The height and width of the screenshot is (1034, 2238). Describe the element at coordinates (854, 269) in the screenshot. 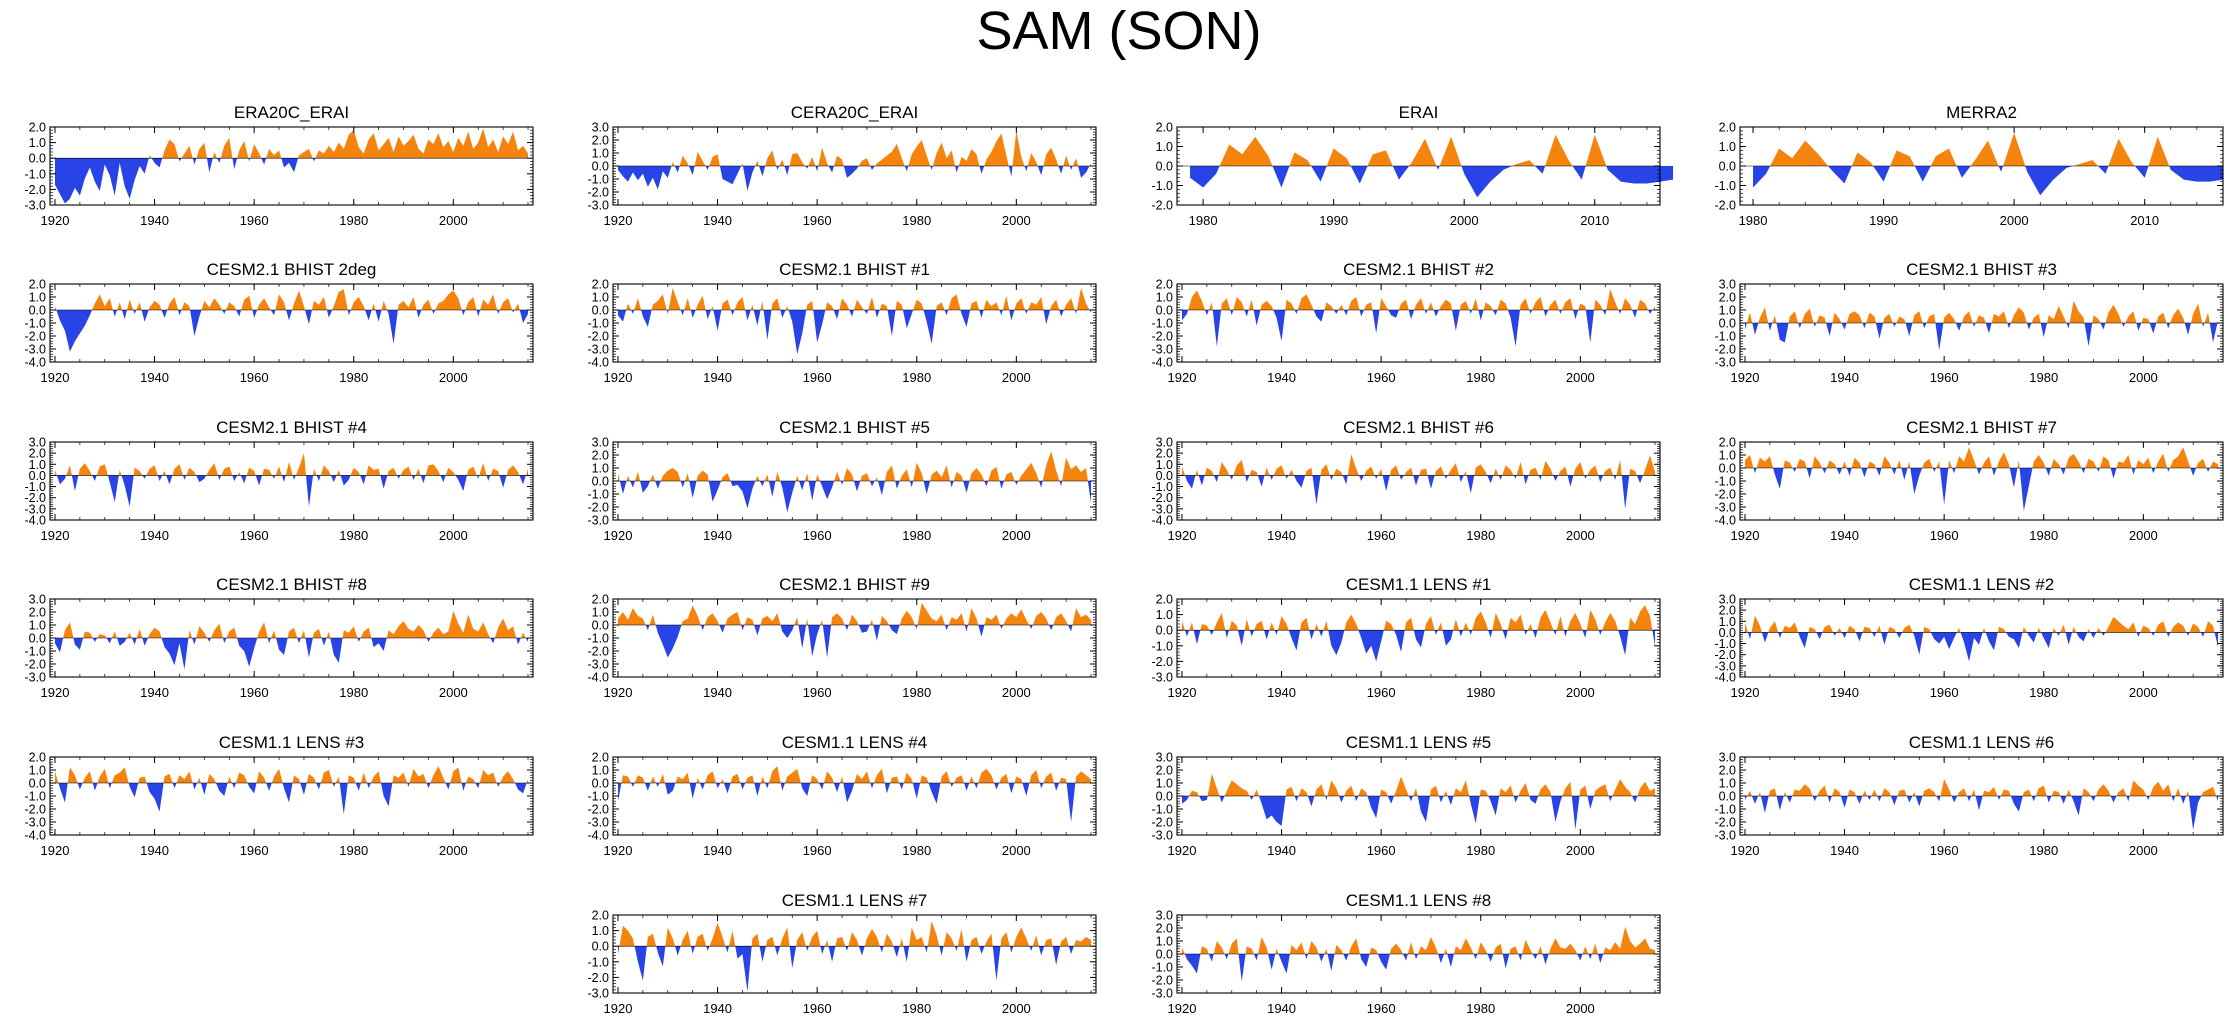

I see `panel-title: CESM2.1 BHIST #1` at that location.